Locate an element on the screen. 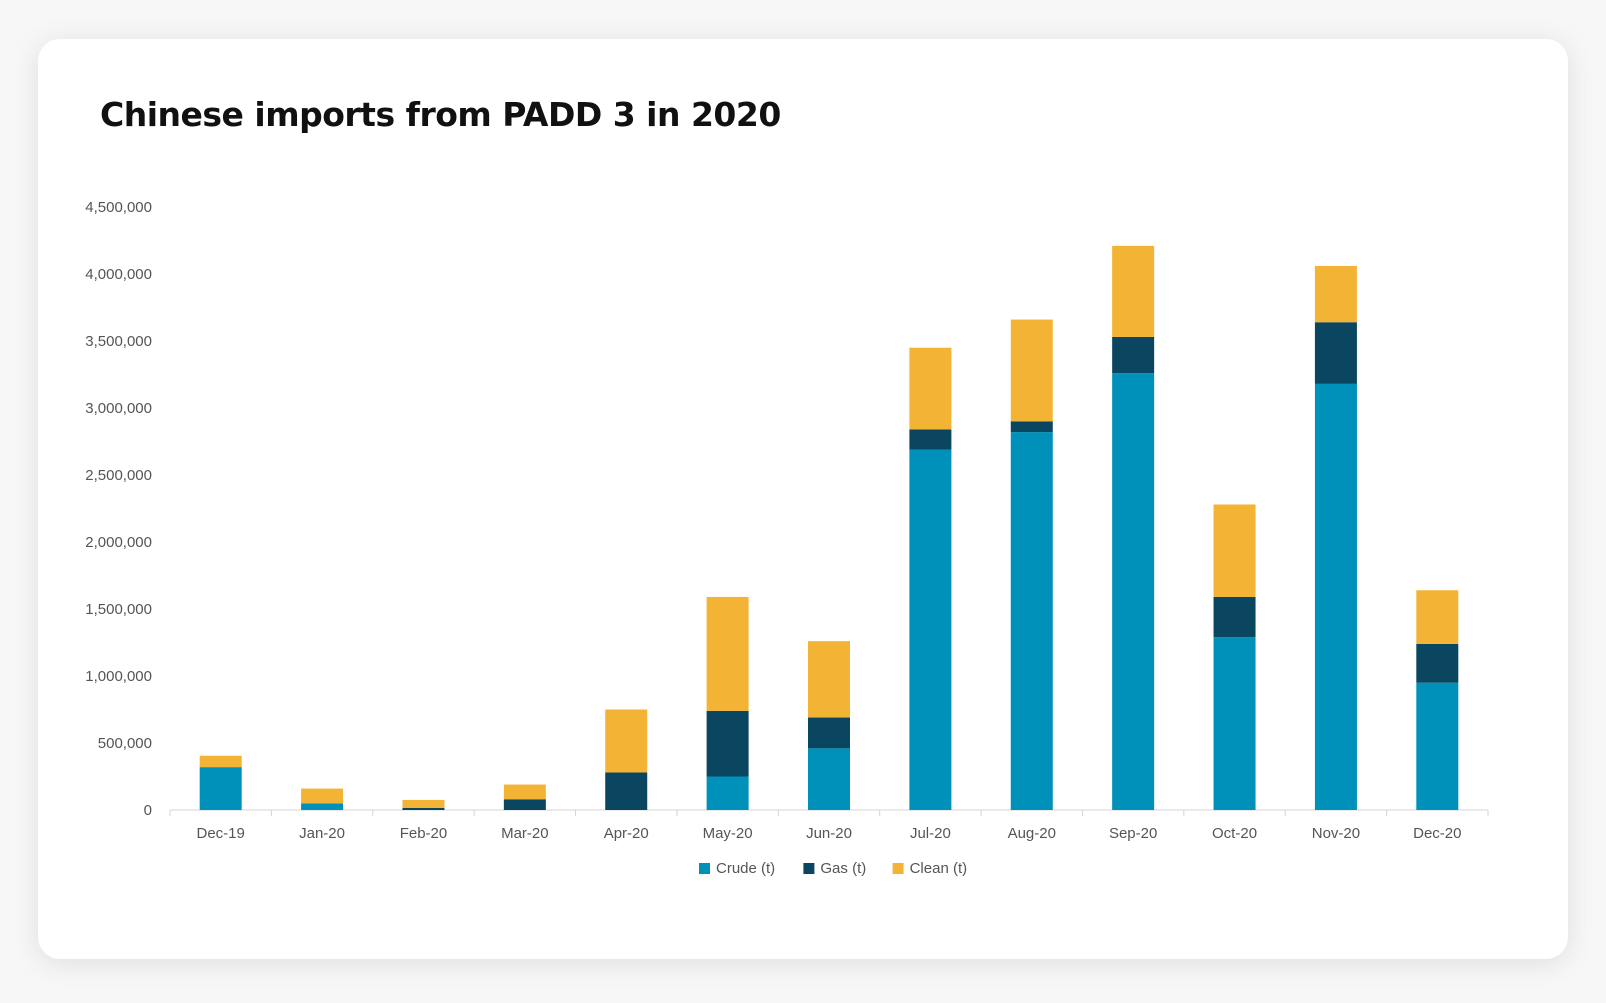 The width and height of the screenshot is (1606, 1003). legend-label-gas: Gas (t) is located at coordinates (843, 868).